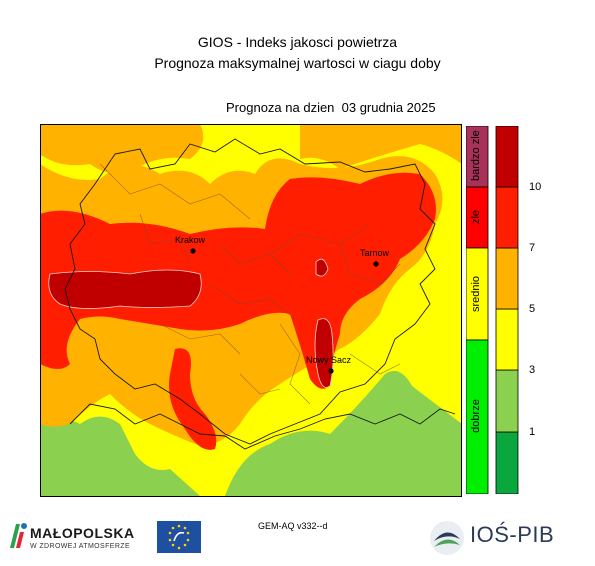  I want to click on zone-moderate-high-northwest, so click(122, 148).